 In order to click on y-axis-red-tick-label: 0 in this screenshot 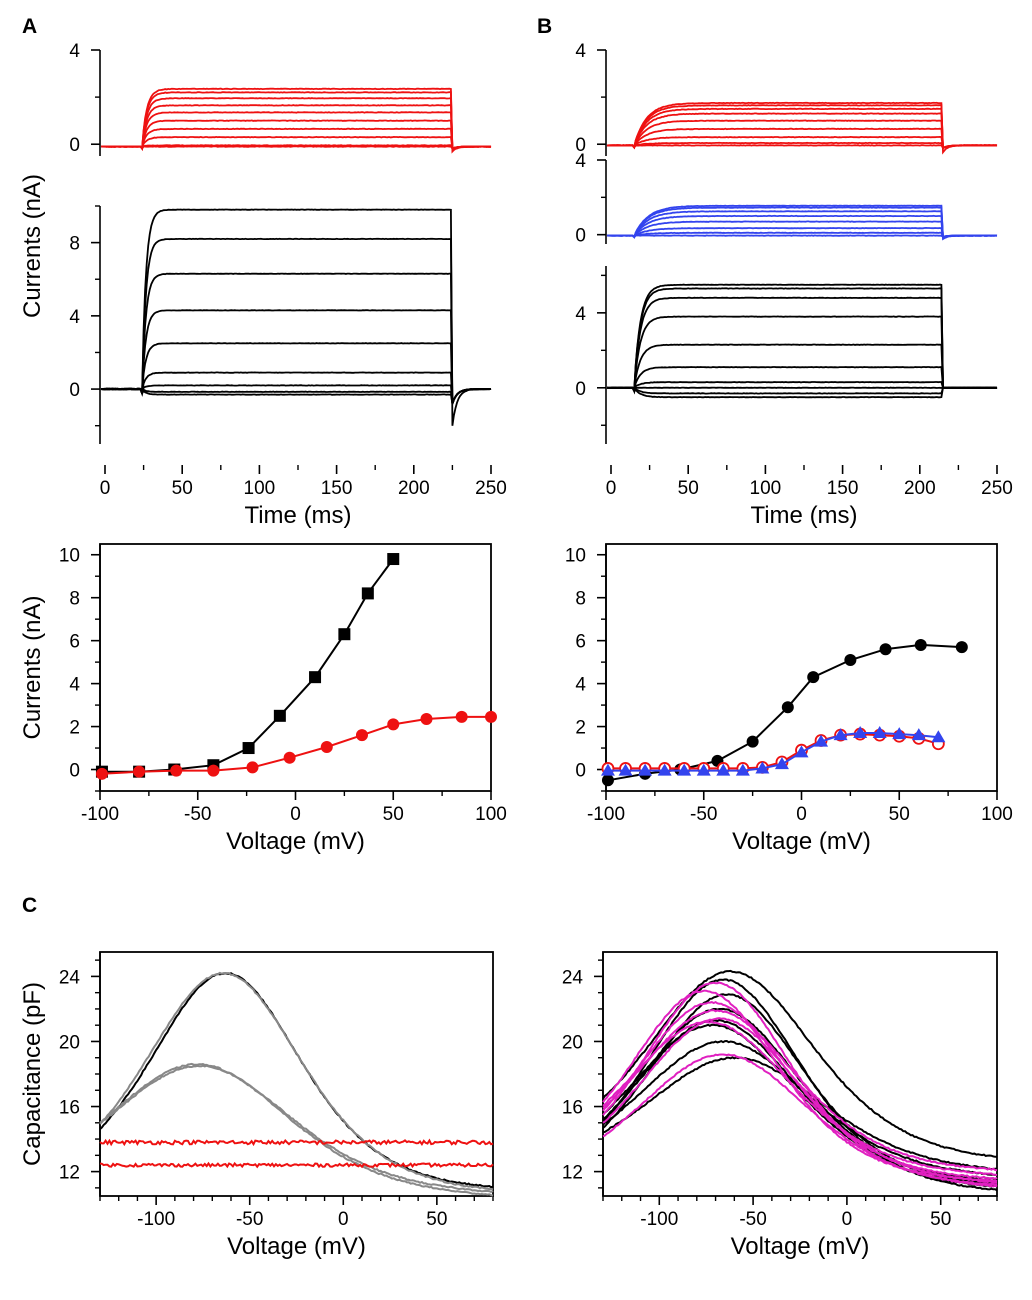, I will do `click(74, 145)`.